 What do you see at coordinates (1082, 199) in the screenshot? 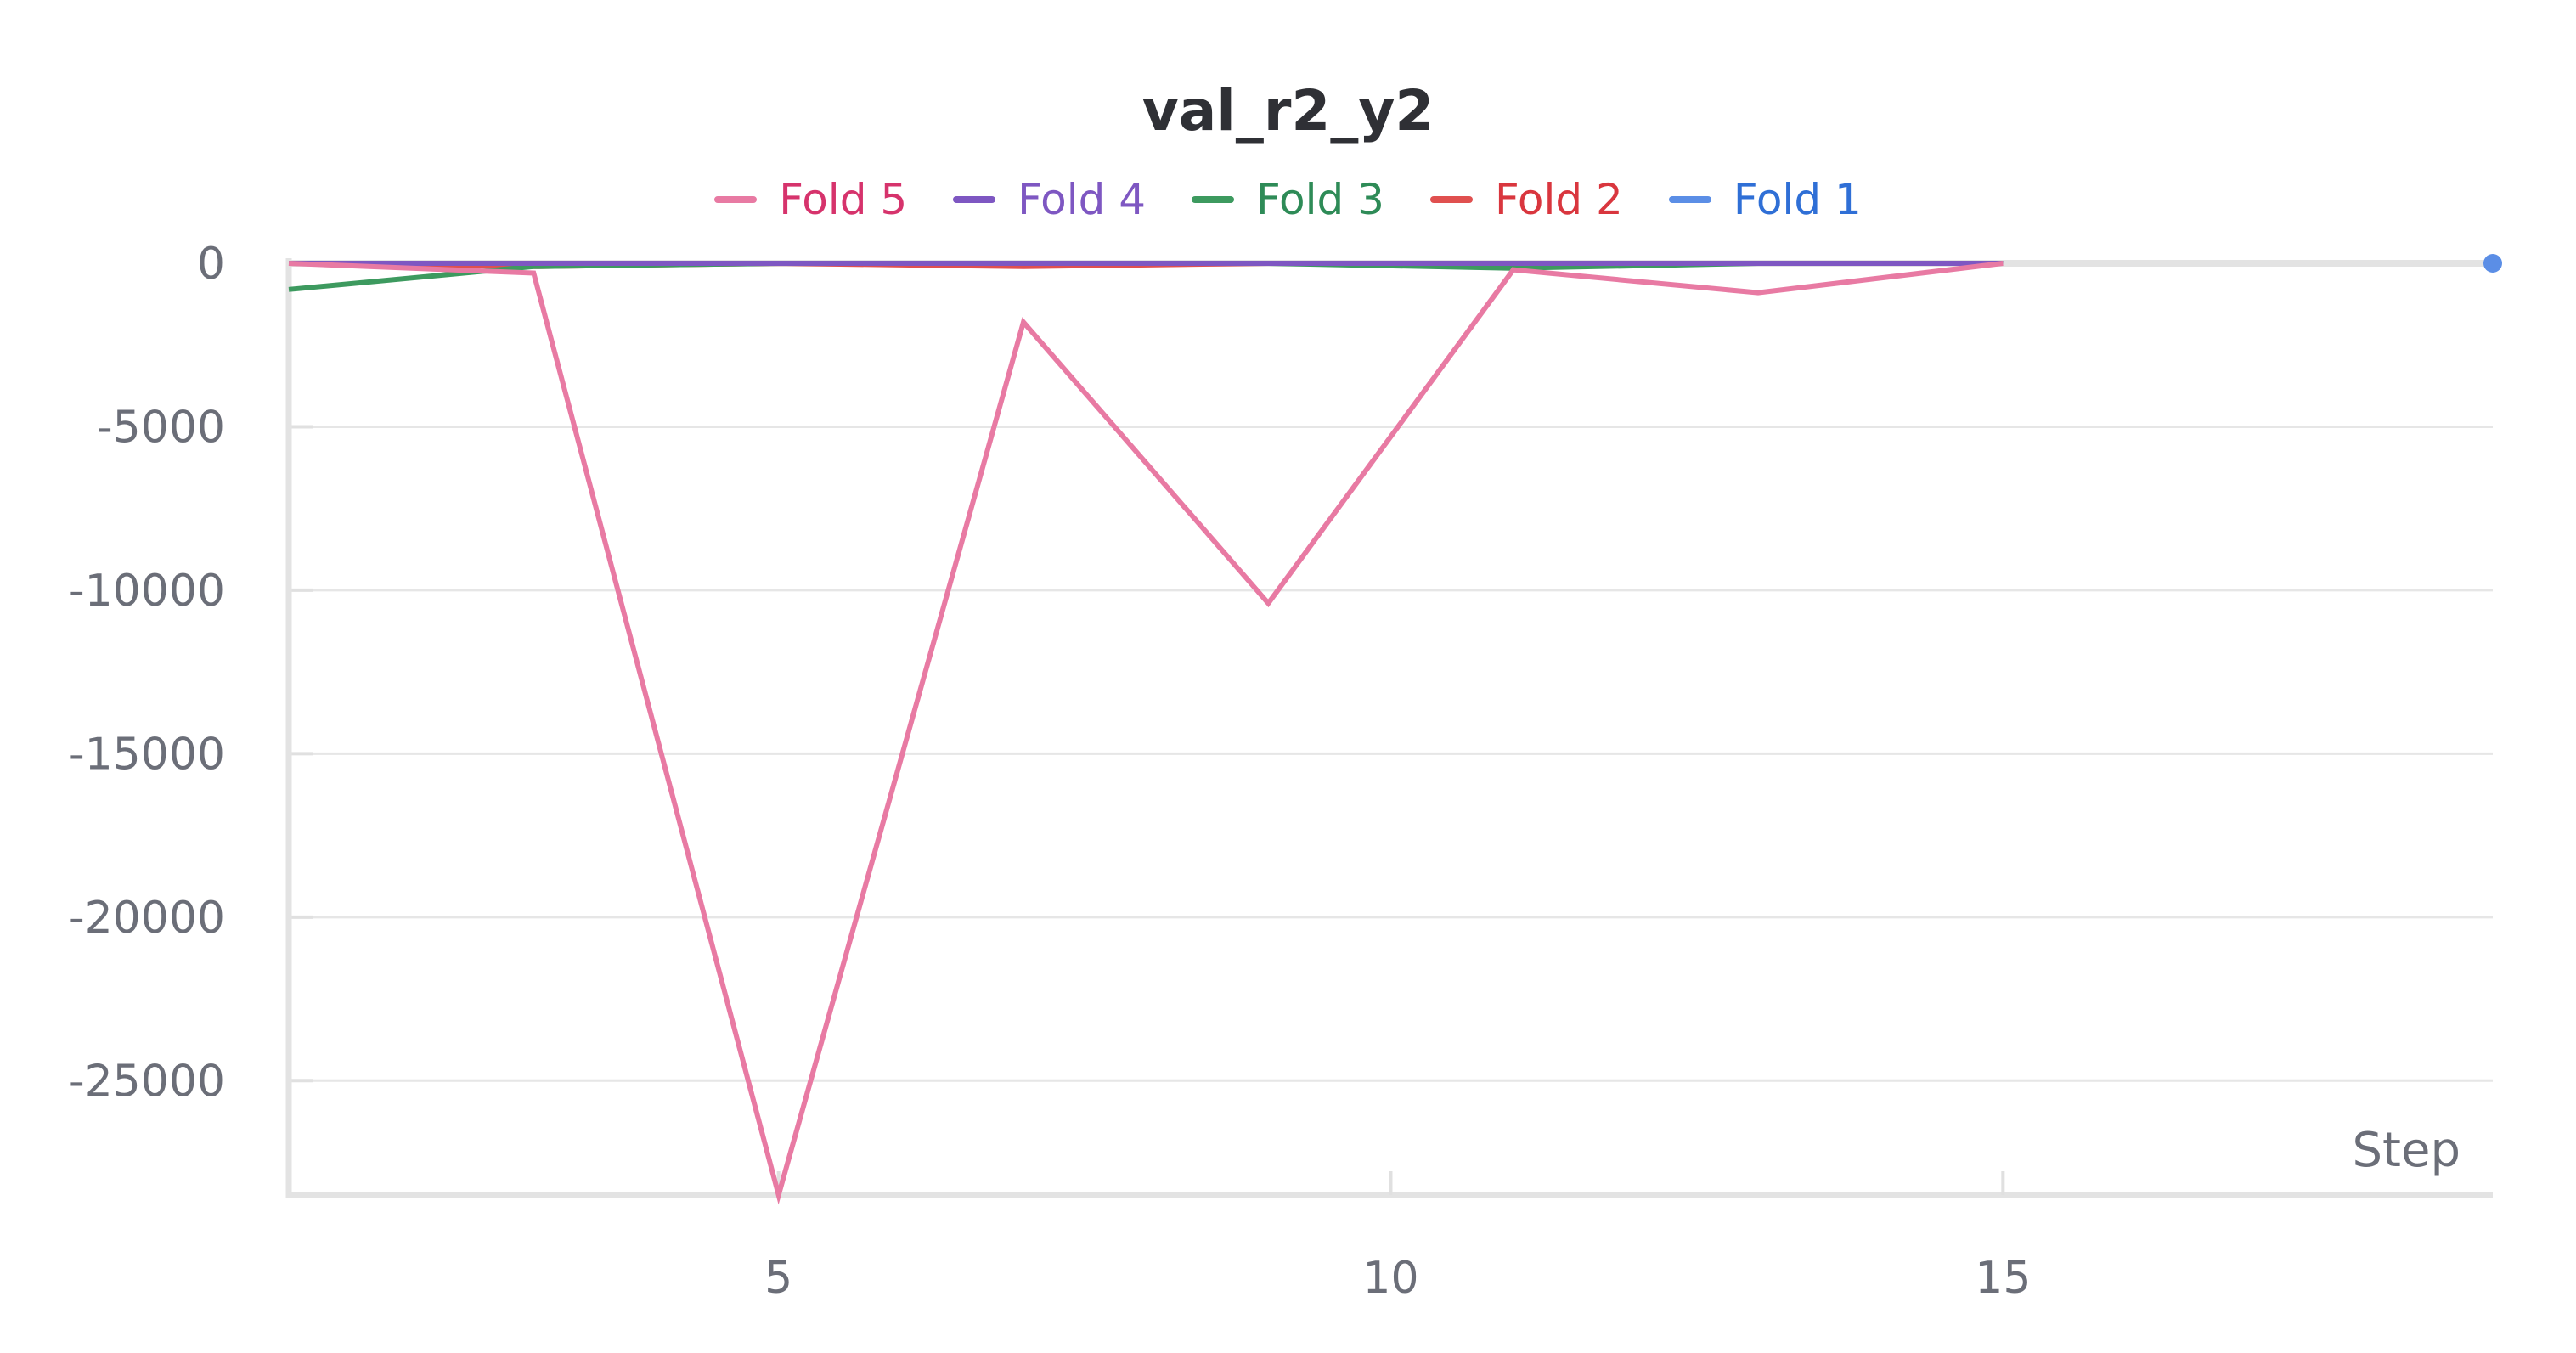
I see `legend-label: Fold 4` at bounding box center [1082, 199].